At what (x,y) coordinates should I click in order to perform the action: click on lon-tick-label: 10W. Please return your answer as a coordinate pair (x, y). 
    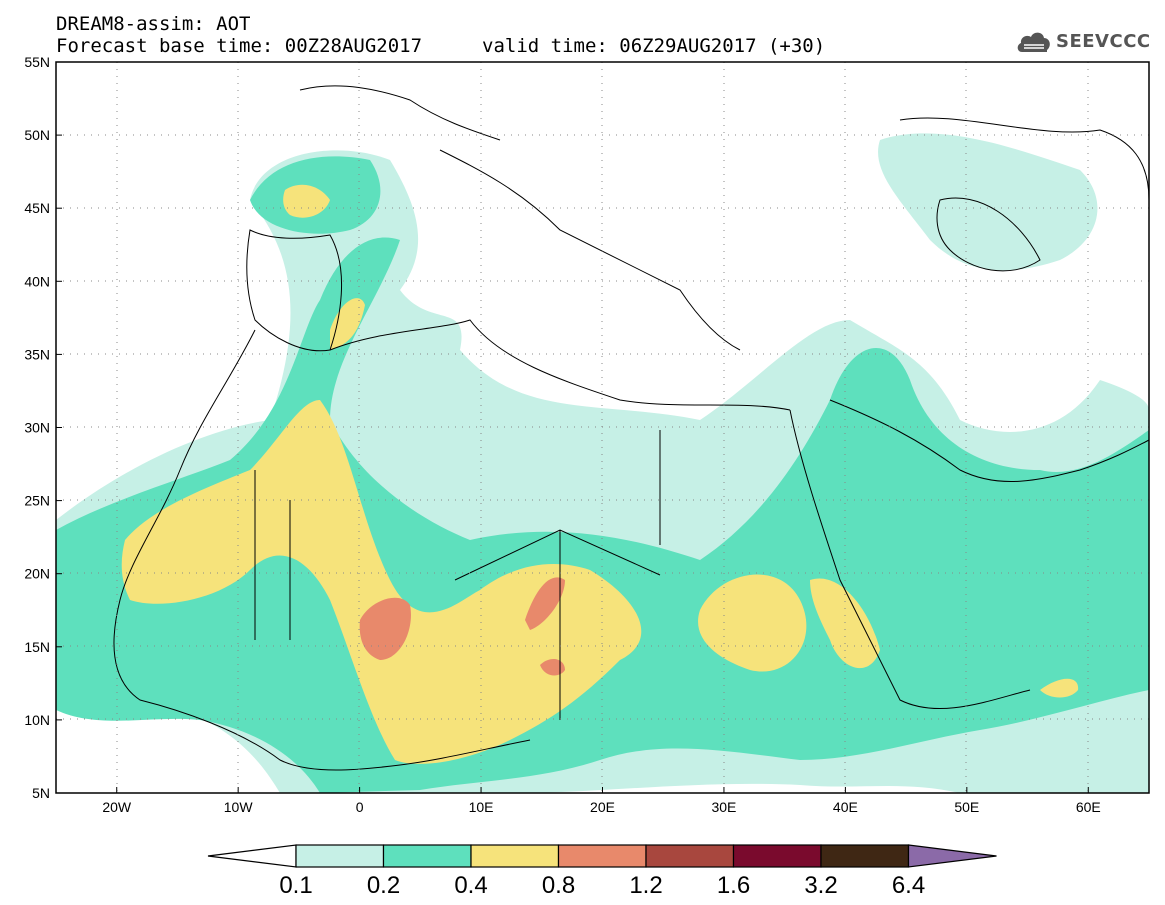
    Looking at the image, I should click on (239, 807).